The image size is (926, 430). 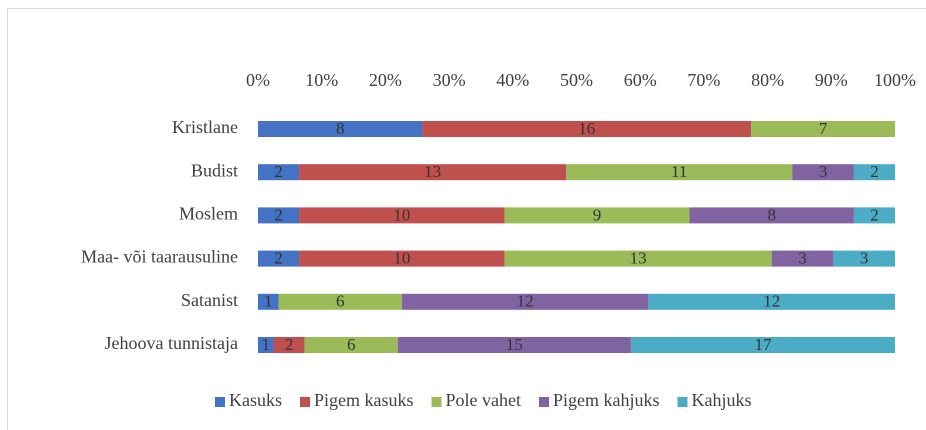 I want to click on x-tick-label: 40%, so click(x=512, y=80).